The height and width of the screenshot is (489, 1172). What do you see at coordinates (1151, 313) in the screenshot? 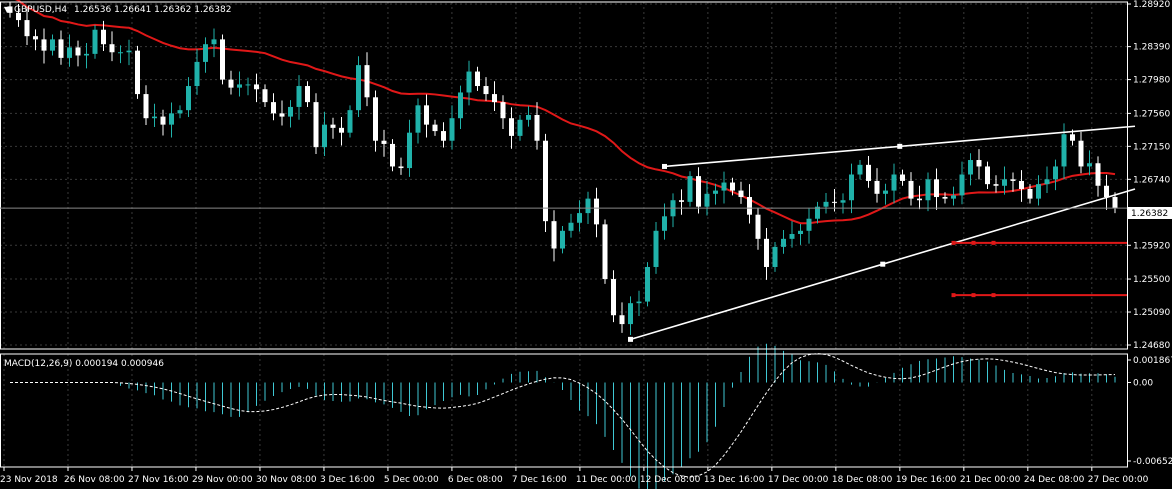
I see `price-tick-label: 1.25090` at bounding box center [1151, 313].